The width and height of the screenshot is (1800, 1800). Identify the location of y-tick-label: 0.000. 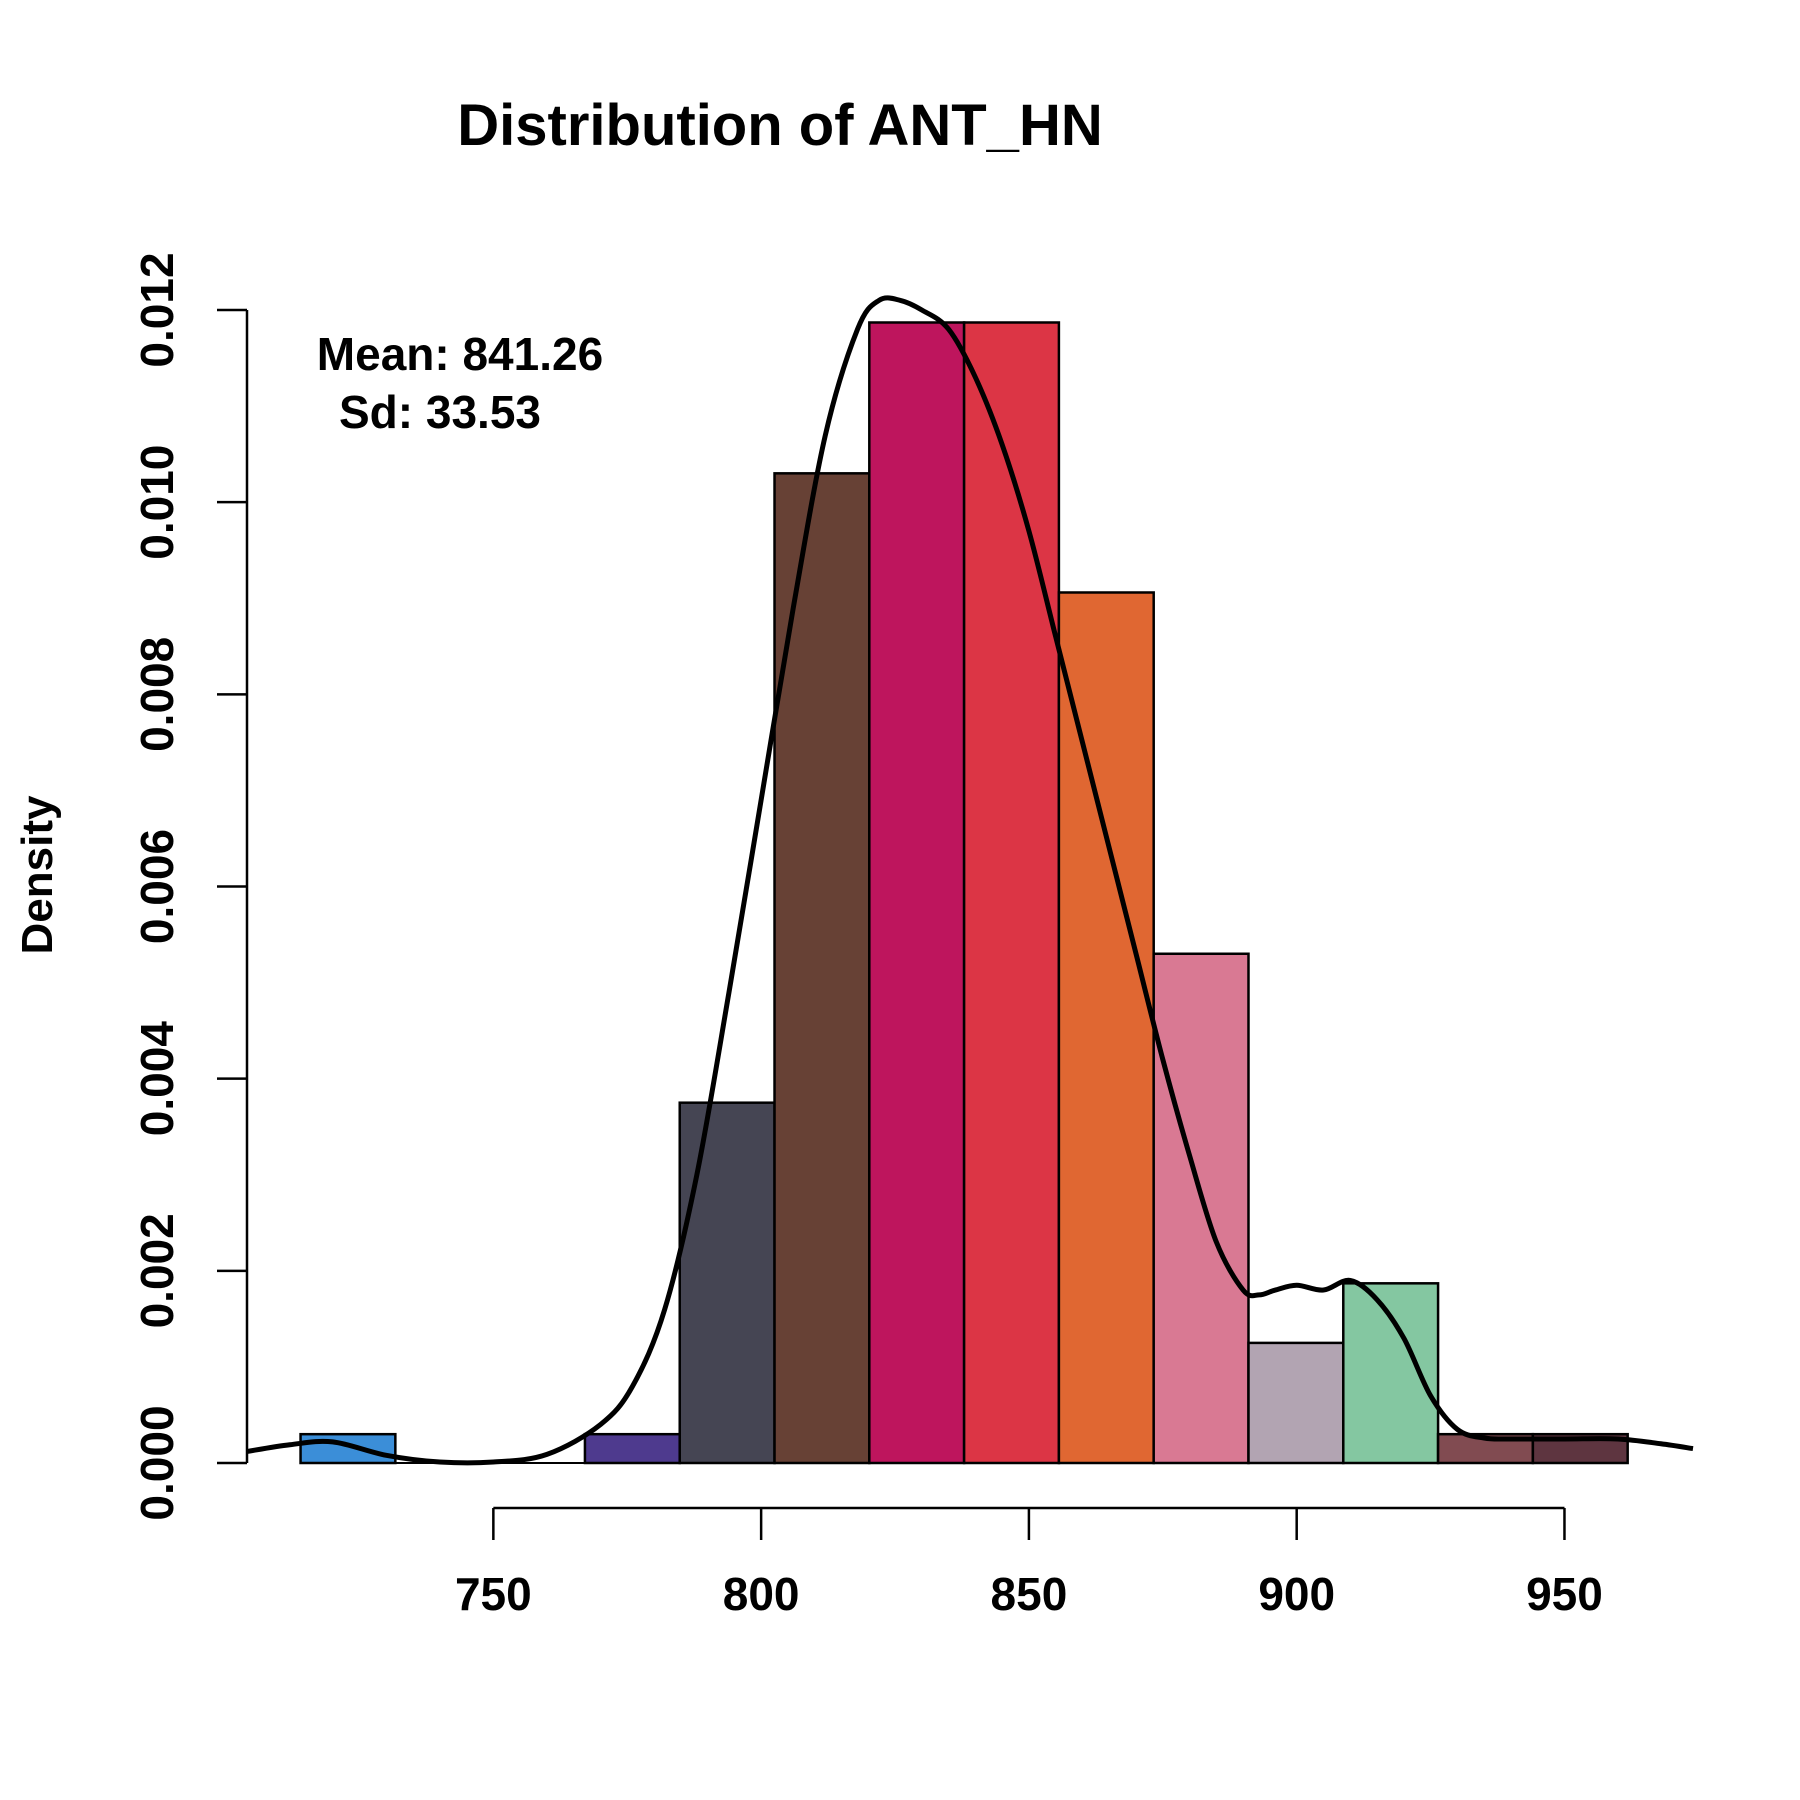
(157, 1462).